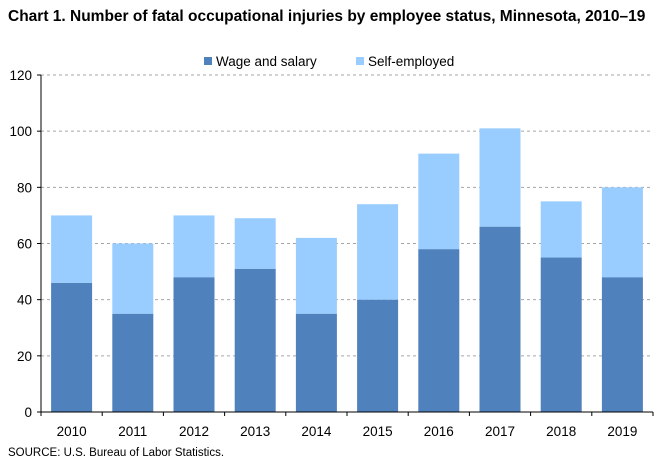 This screenshot has width=661, height=465. What do you see at coordinates (72, 431) in the screenshot?
I see `x-tick-label: 2010` at bounding box center [72, 431].